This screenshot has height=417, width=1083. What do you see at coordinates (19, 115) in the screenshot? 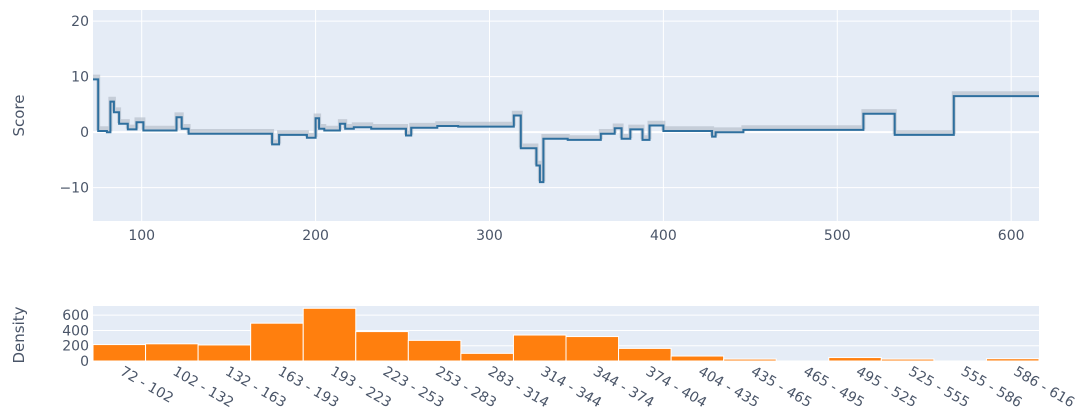
I see `score-y-axis-title: Score` at bounding box center [19, 115].